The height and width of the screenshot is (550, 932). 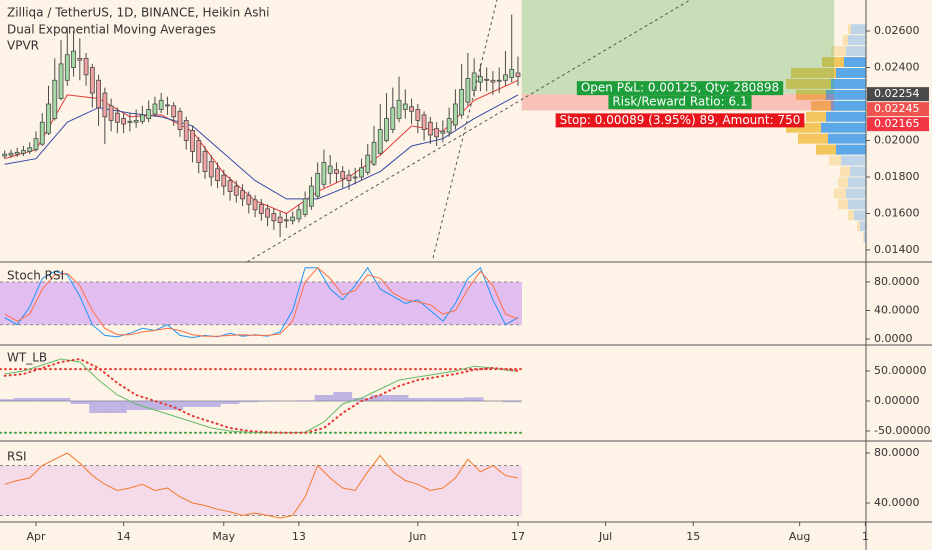 I want to click on position-label: Open P&L: 0.00125, Qty: 280898, so click(x=680, y=88).